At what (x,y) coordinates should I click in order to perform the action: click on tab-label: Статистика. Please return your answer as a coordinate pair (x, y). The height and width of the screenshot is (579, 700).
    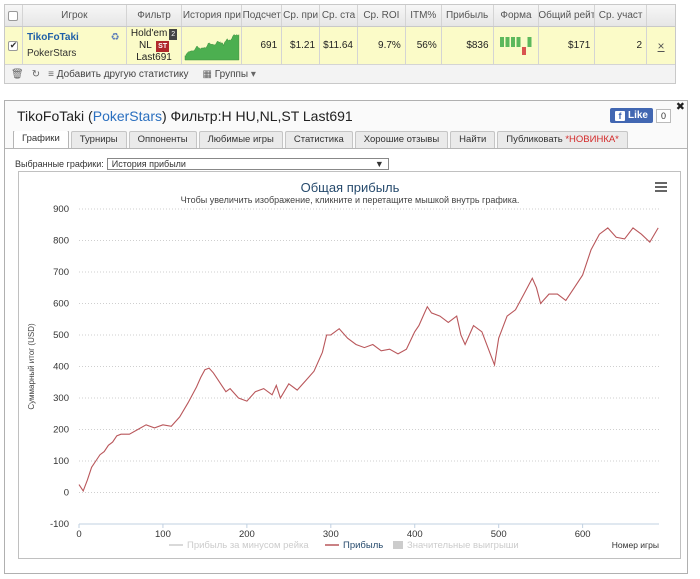
    Looking at the image, I should click on (318, 139).